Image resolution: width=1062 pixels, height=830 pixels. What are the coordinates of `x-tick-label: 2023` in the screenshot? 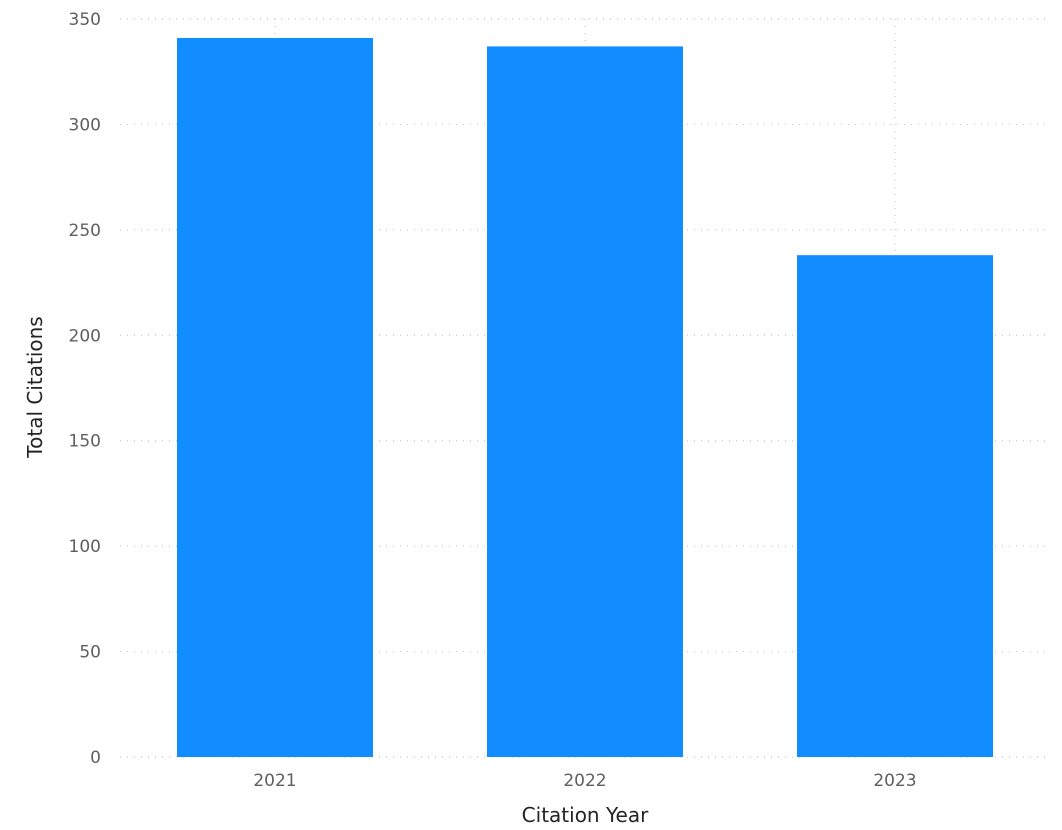 It's located at (894, 781).